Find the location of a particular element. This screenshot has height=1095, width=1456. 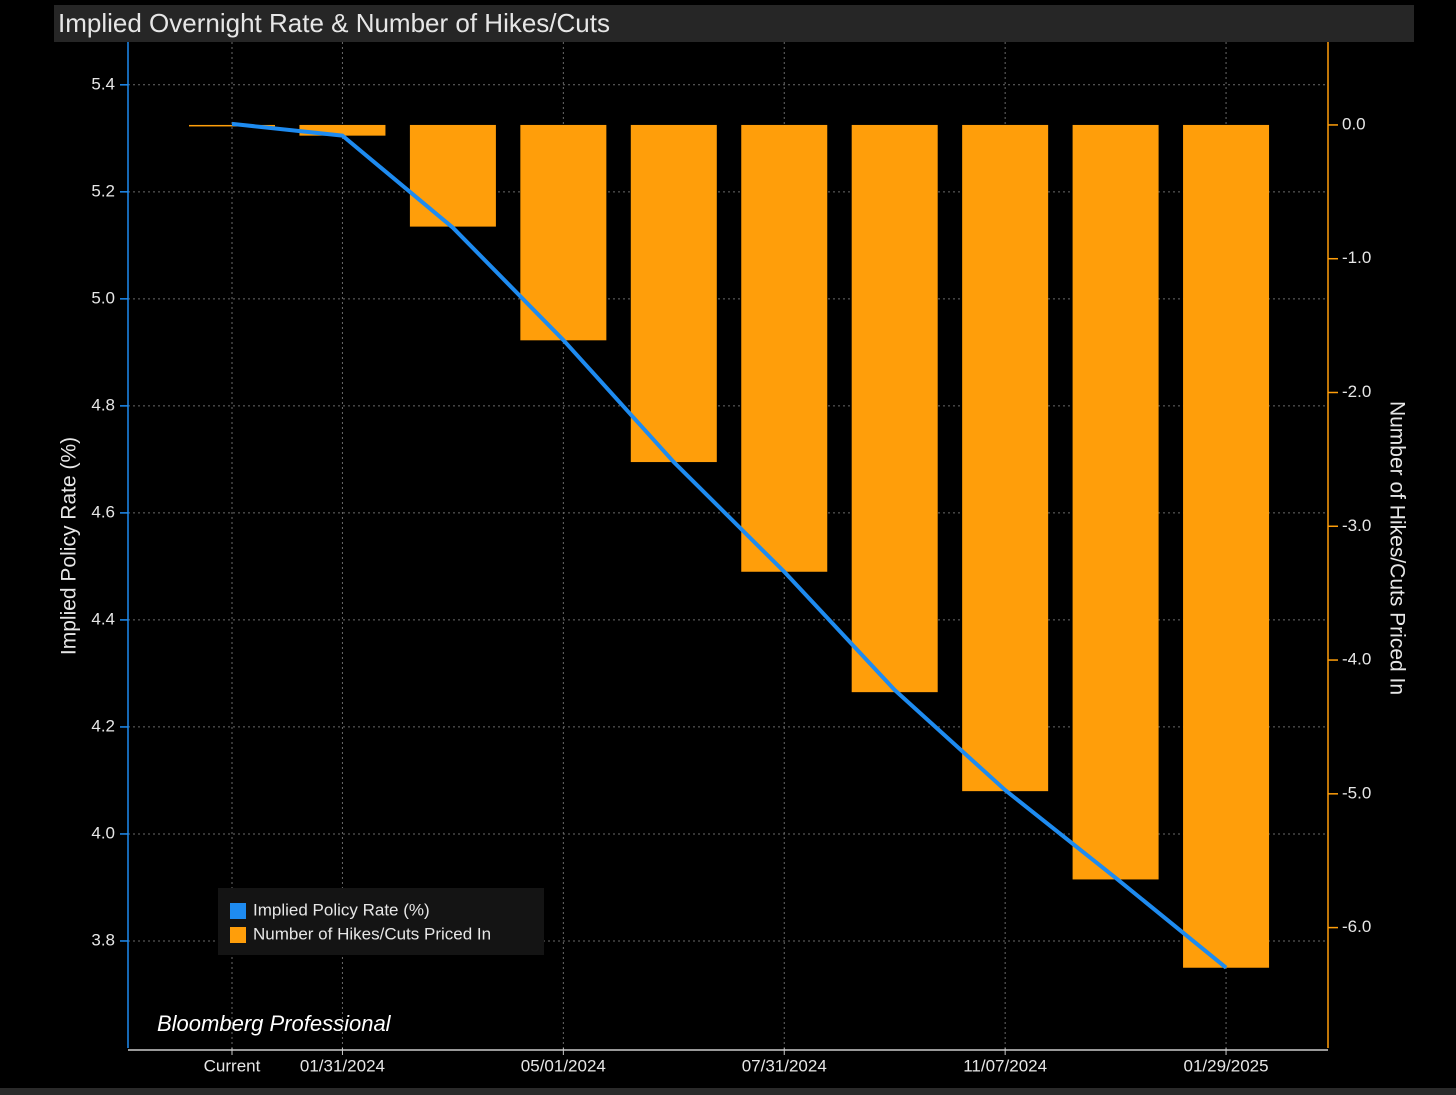

y-tick-label: 4.4 is located at coordinates (103, 618).